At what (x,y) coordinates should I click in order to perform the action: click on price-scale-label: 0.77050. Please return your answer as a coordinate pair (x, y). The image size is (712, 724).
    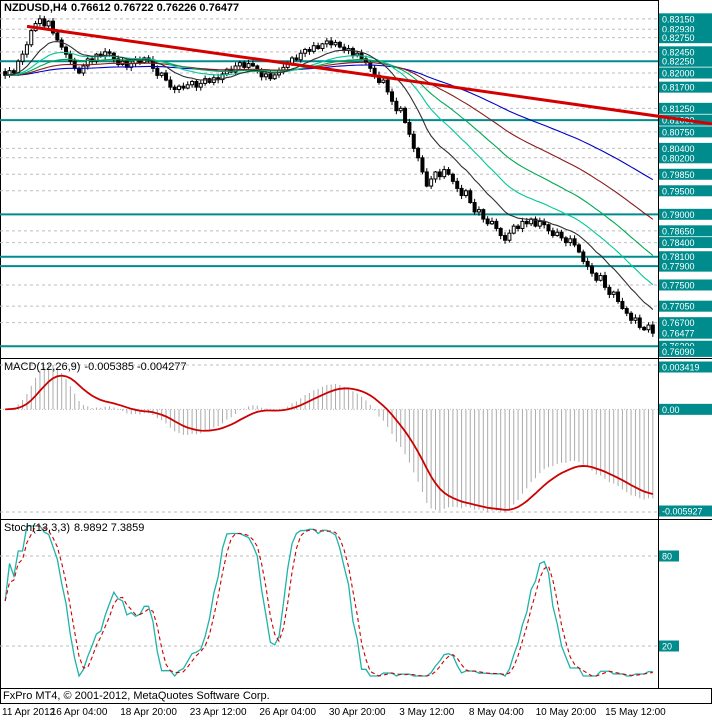
    Looking at the image, I should click on (678, 307).